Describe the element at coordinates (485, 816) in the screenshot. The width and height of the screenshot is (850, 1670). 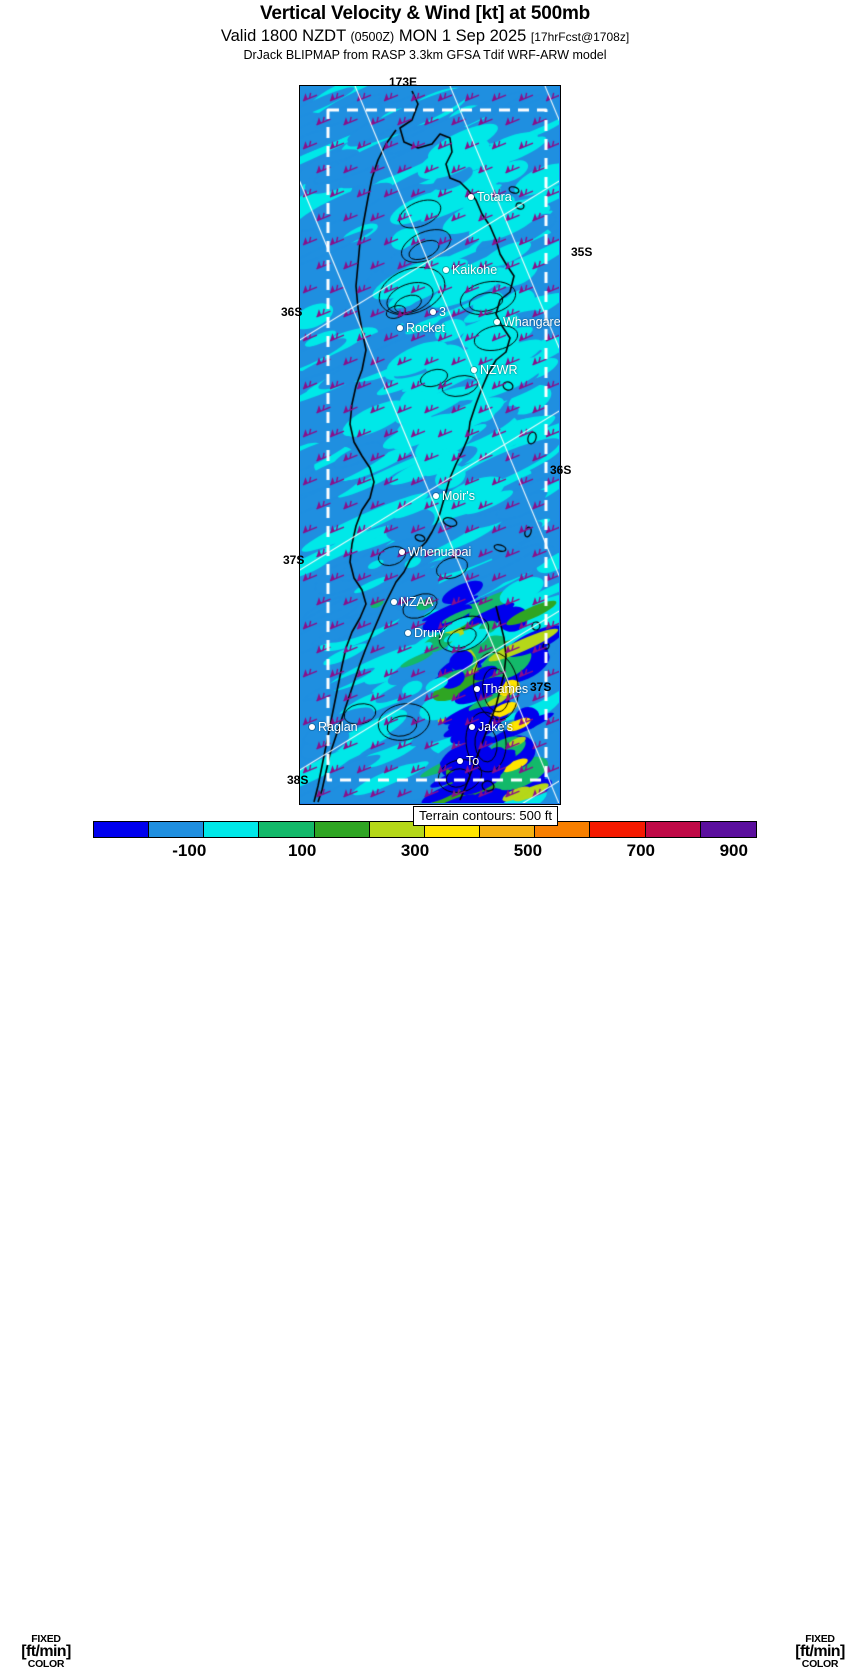
I see `terrain-contour-note: Terrain contours: 500 ft` at that location.